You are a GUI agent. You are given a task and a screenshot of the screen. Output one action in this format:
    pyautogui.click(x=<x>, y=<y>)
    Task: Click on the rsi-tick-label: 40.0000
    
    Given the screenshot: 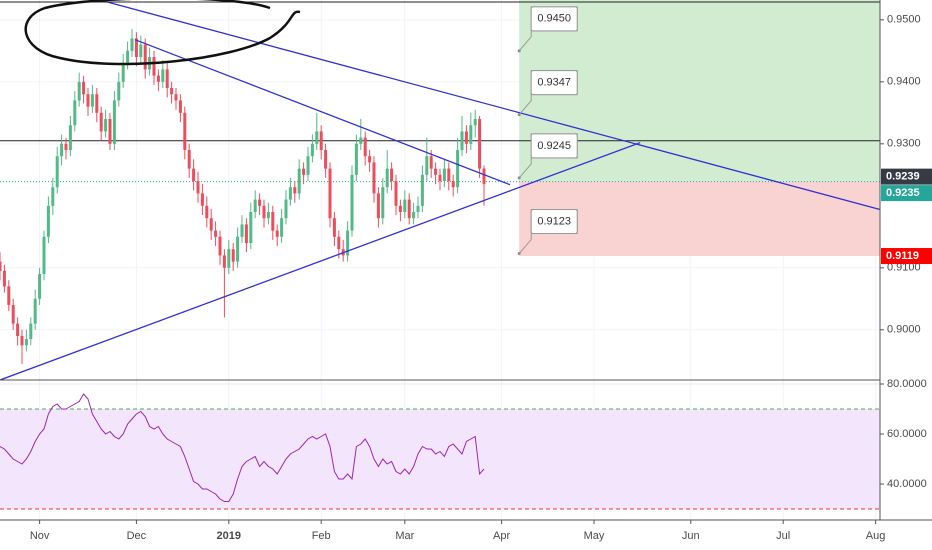 What is the action you would take?
    pyautogui.click(x=907, y=484)
    